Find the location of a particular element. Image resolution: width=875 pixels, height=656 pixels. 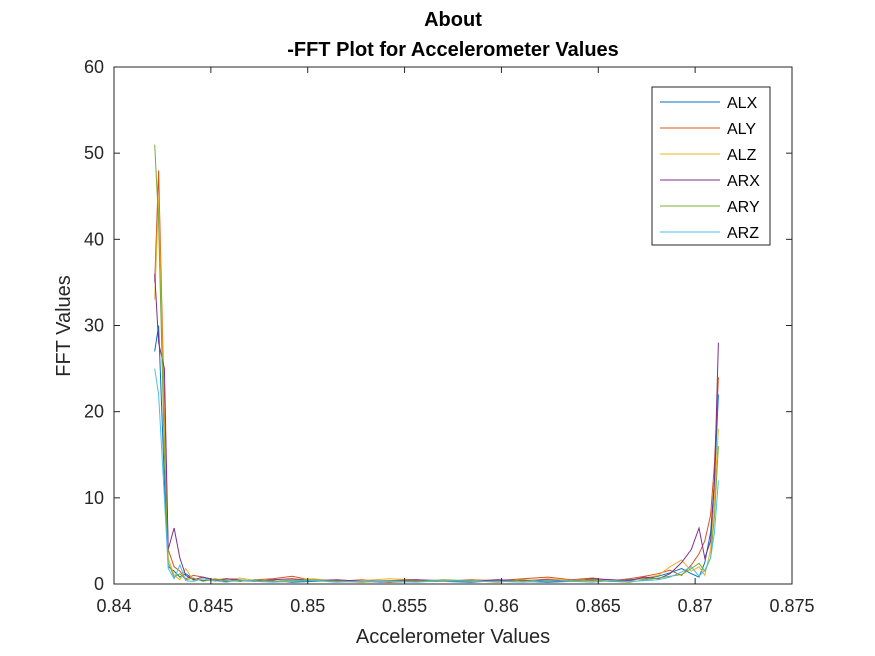

x-tick-label: 0.85 is located at coordinates (307, 606).